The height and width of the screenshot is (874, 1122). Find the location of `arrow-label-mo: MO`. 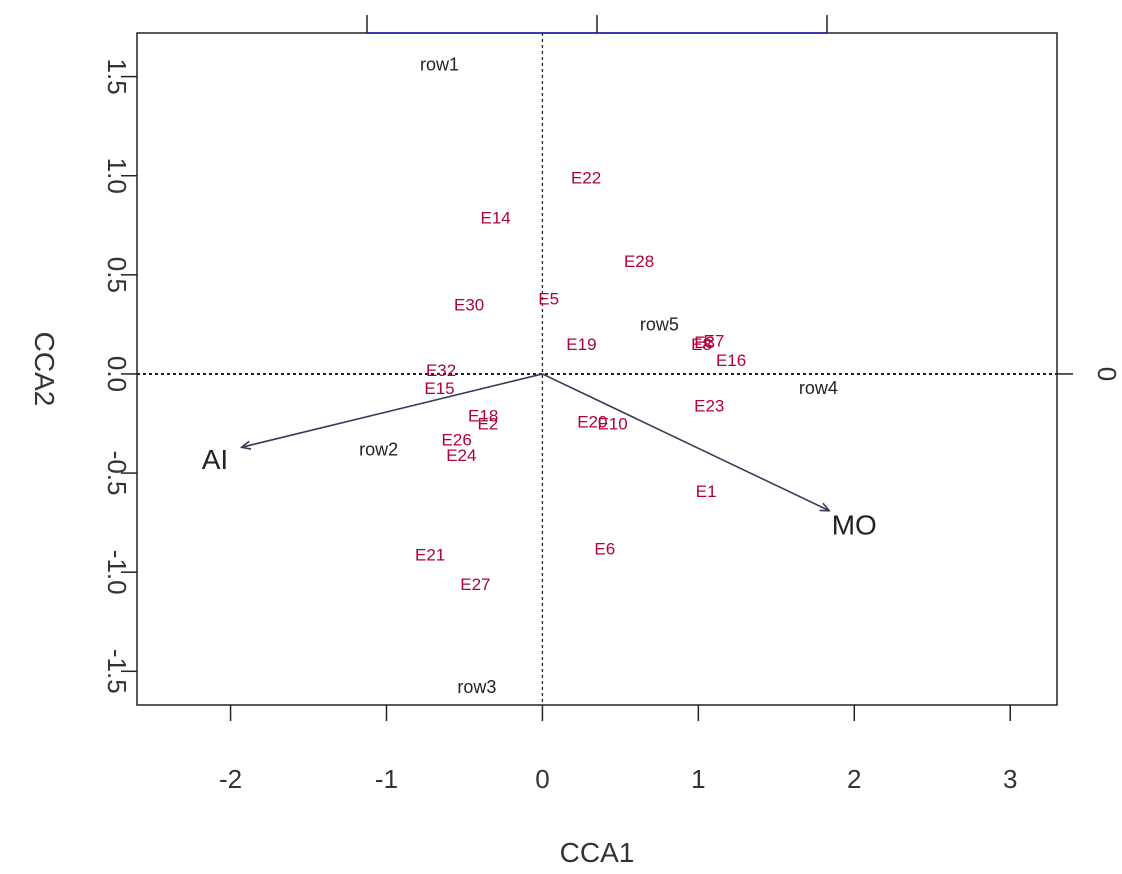

arrow-label-mo: MO is located at coordinates (854, 525).